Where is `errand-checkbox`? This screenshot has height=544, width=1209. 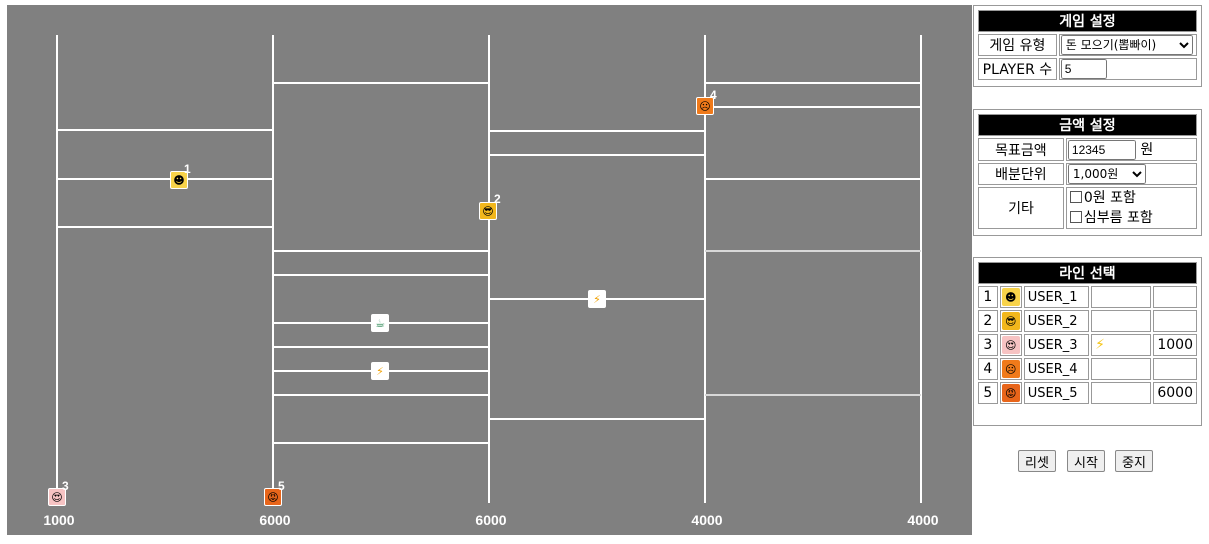 errand-checkbox is located at coordinates (1075, 217).